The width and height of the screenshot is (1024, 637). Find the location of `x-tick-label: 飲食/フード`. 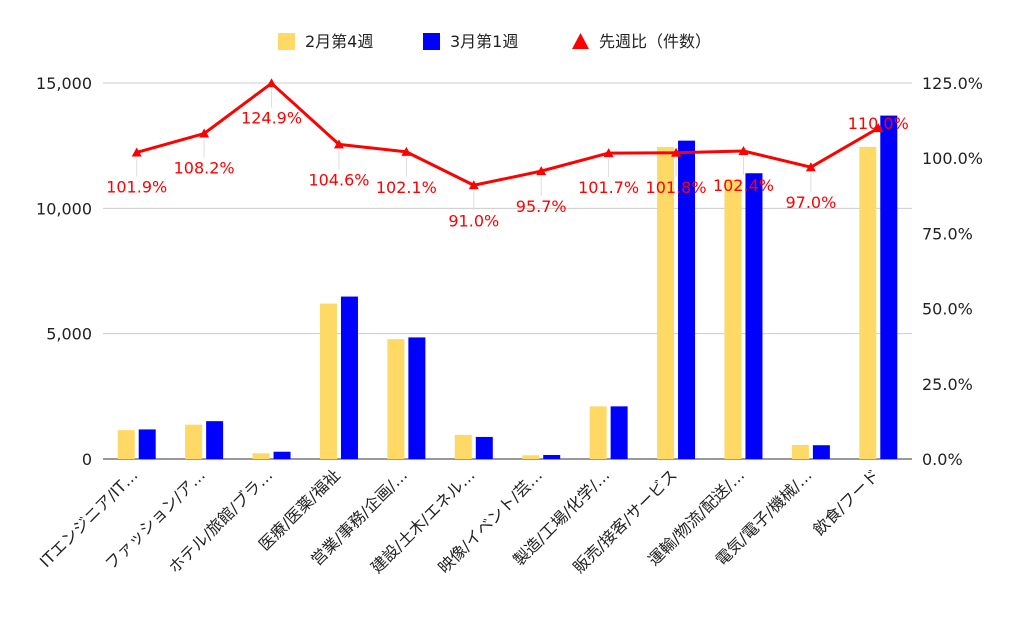

x-tick-label: 飲食/フード is located at coordinates (846, 502).